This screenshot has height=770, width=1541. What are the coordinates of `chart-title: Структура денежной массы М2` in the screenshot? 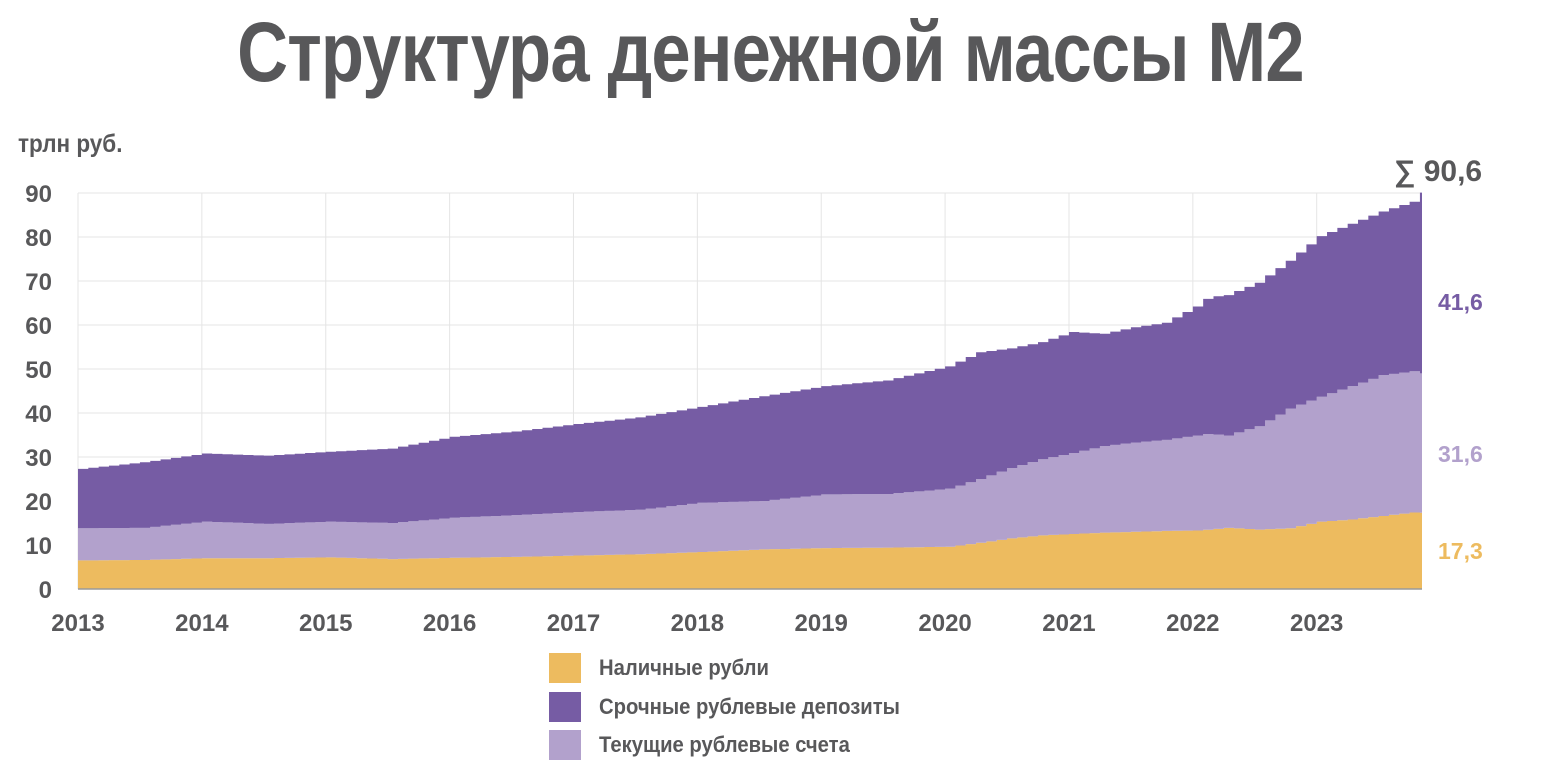 It's located at (771, 52).